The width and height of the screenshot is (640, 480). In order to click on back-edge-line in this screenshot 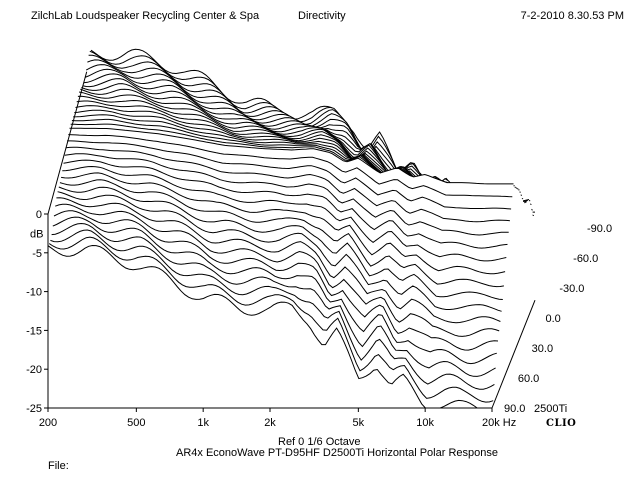, I will do `click(67, 143)`.